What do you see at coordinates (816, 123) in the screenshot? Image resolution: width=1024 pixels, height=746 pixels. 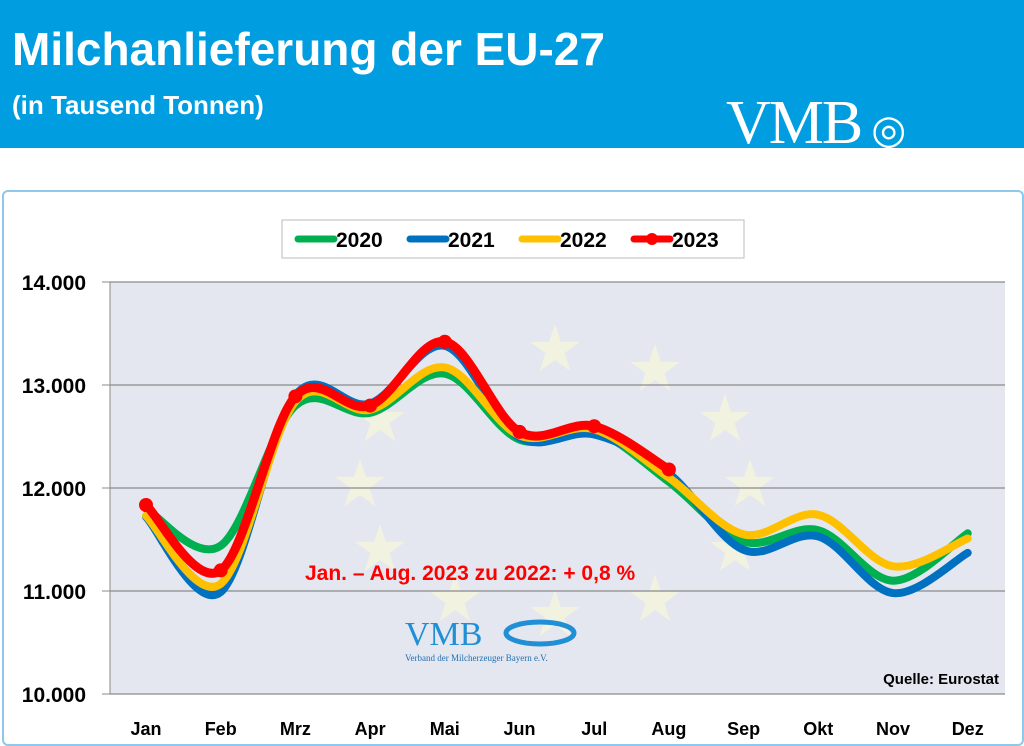 I see `vmb-logo: VMB ◎` at bounding box center [816, 123].